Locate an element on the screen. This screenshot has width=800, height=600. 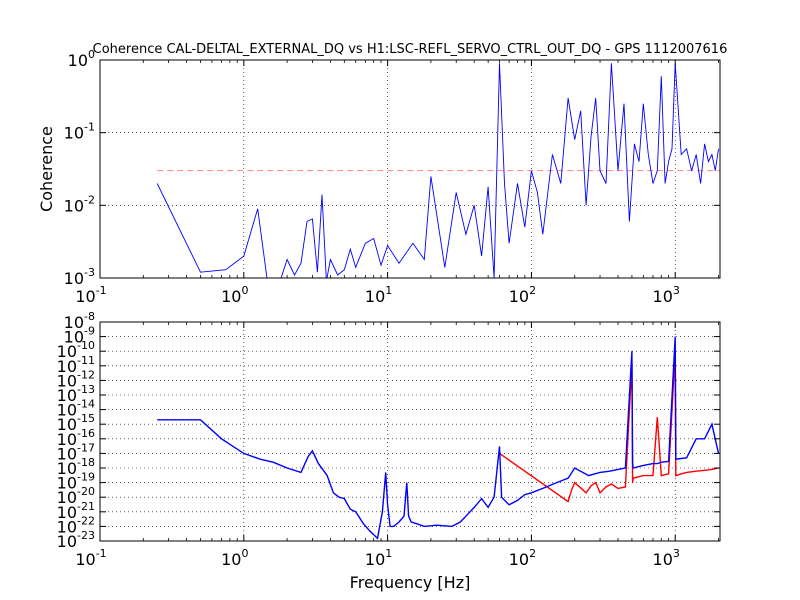
y-tick-label: 10⁻¹⁶ is located at coordinates (76, 438).